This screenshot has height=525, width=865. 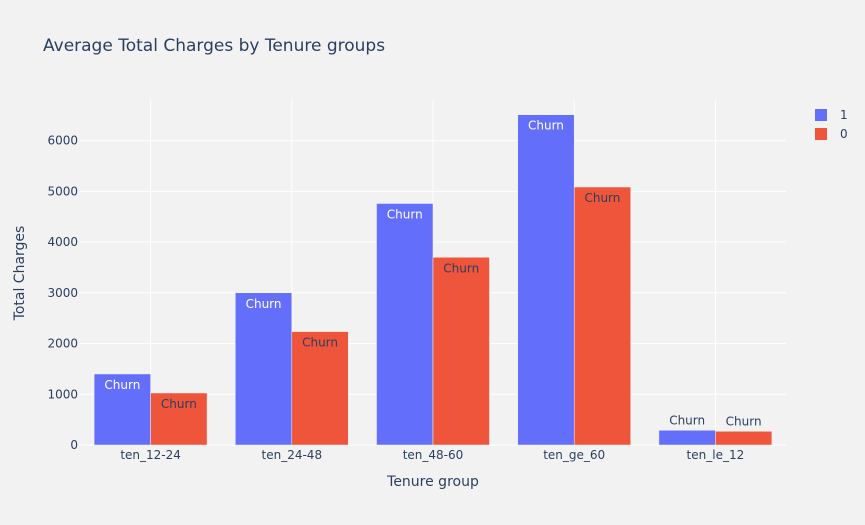 I want to click on y-tick-label: 3000, so click(x=62, y=293).